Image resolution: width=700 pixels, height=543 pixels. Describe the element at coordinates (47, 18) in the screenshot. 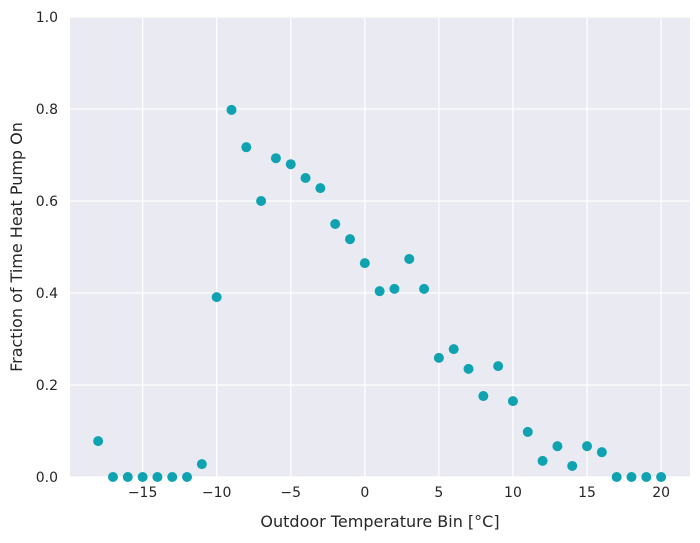

I see `y-tick-label: 1.0` at that location.